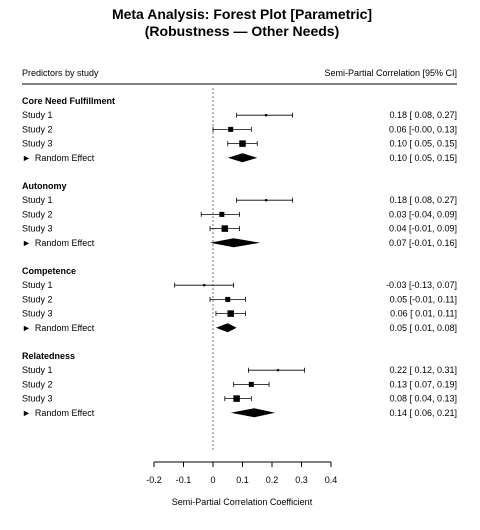 The height and width of the screenshot is (530, 480). Describe the element at coordinates (423, 314) in the screenshot. I see `study-estimate-text: 0.06 [ 0.01, 0.11]` at that location.